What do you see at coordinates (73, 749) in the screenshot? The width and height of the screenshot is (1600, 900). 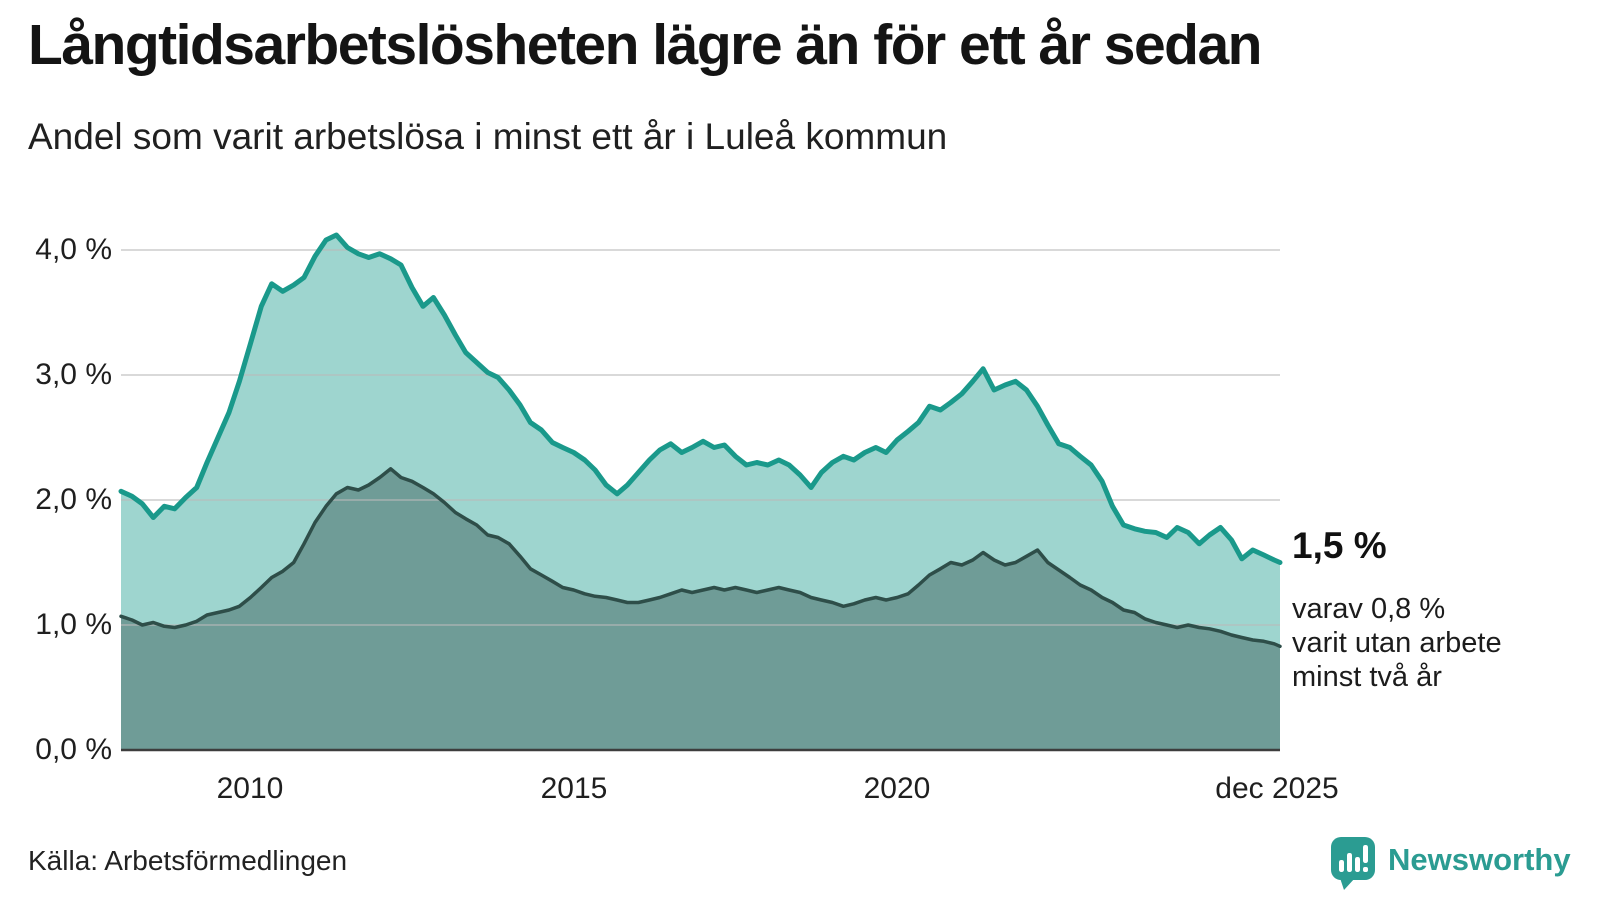 I see `y-axis-tick-0: 0,0 %` at bounding box center [73, 749].